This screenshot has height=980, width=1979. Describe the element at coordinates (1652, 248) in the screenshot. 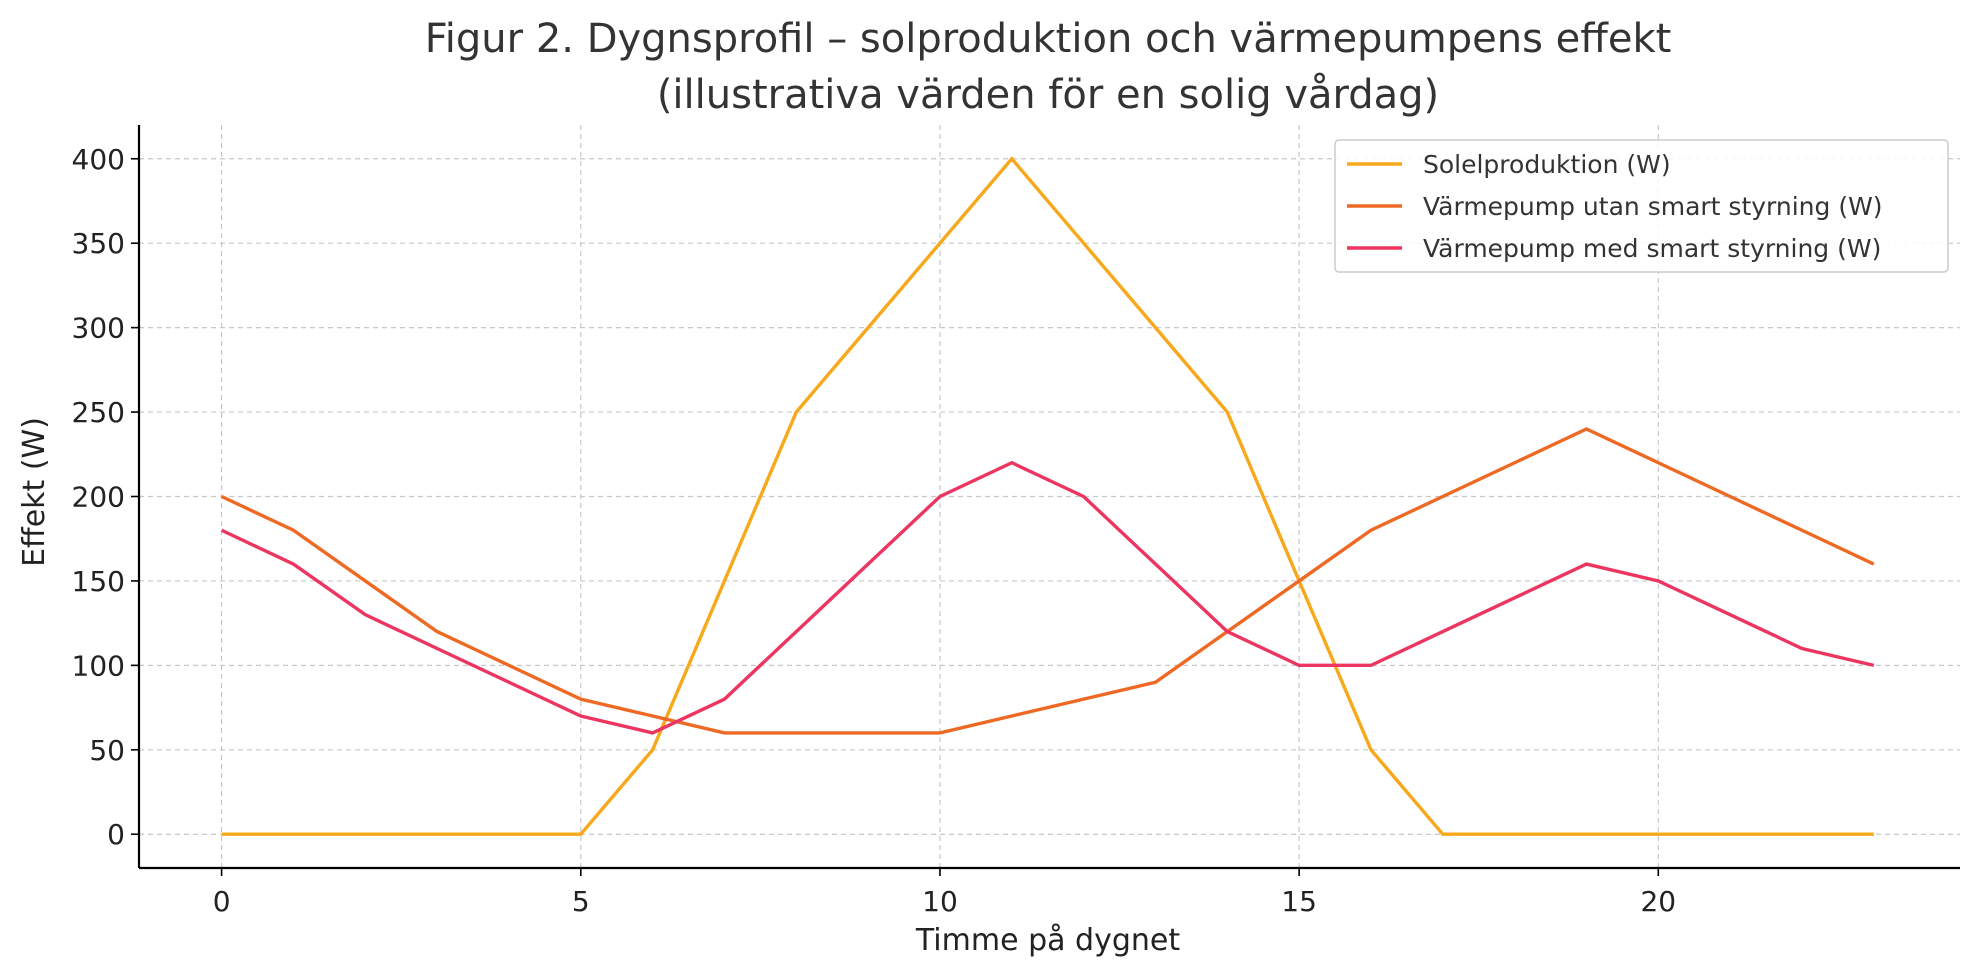

I see `legend-label-3: Värmepump med smart styrning (W)` at that location.